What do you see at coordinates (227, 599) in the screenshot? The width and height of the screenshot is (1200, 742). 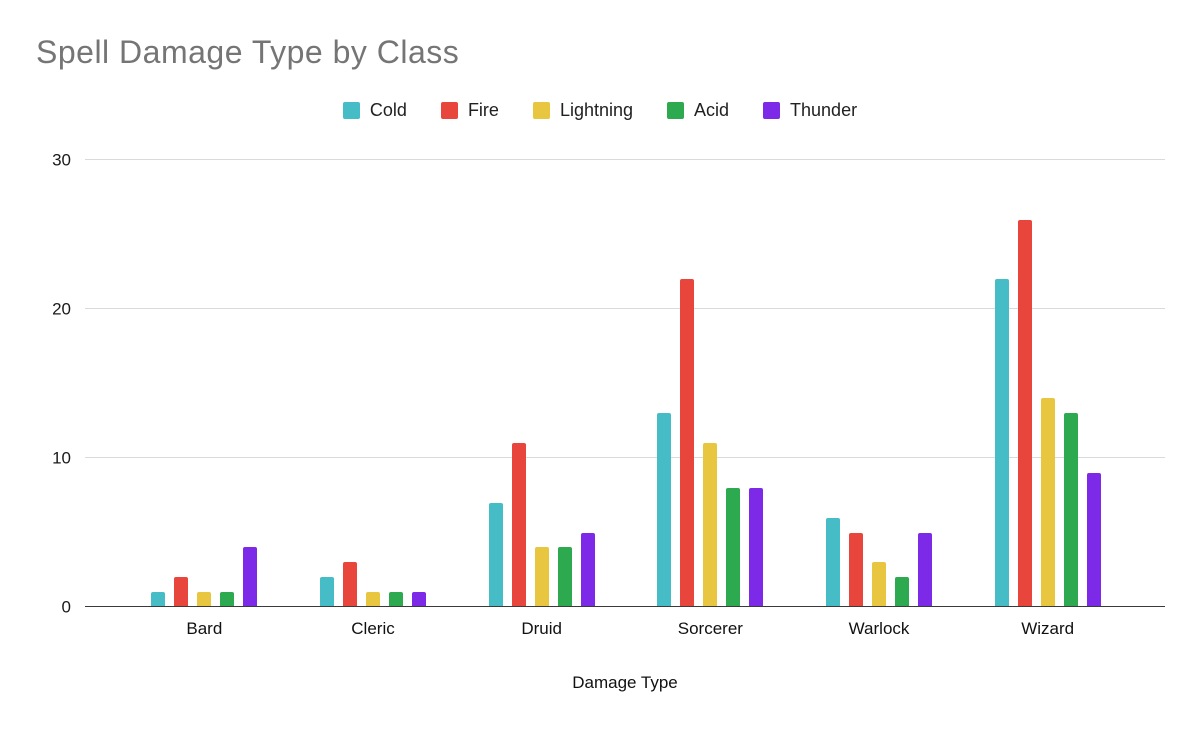 I see `bar-bard-acid` at bounding box center [227, 599].